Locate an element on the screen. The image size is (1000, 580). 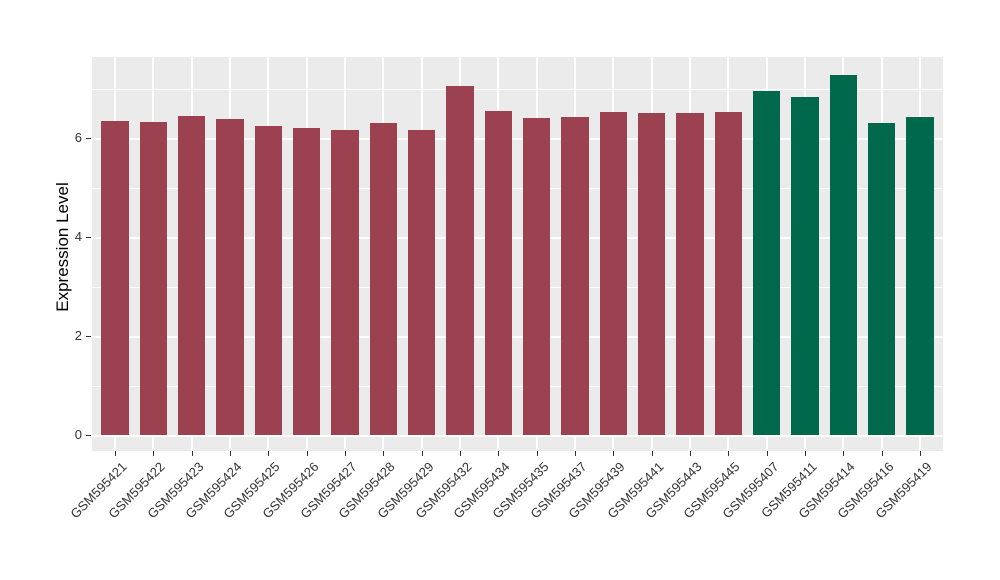
bar-GSM595425 is located at coordinates (268, 280).